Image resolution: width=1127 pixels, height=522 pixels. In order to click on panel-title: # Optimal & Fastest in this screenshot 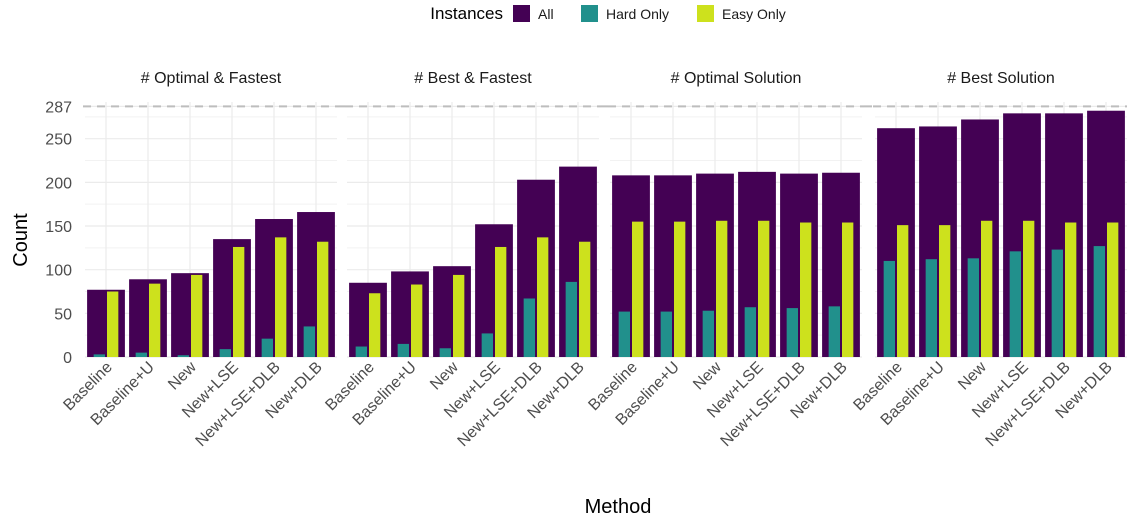, I will do `click(211, 78)`.